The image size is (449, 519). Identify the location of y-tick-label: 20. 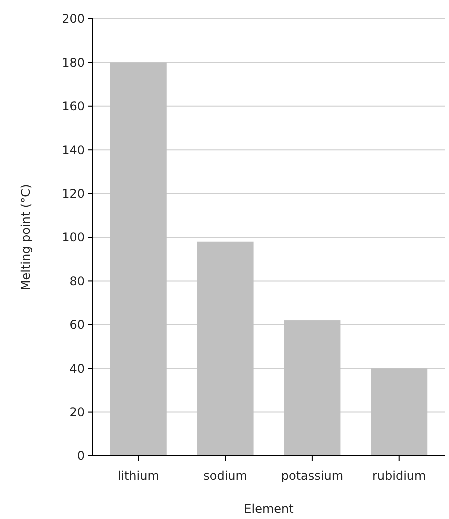
(77, 413).